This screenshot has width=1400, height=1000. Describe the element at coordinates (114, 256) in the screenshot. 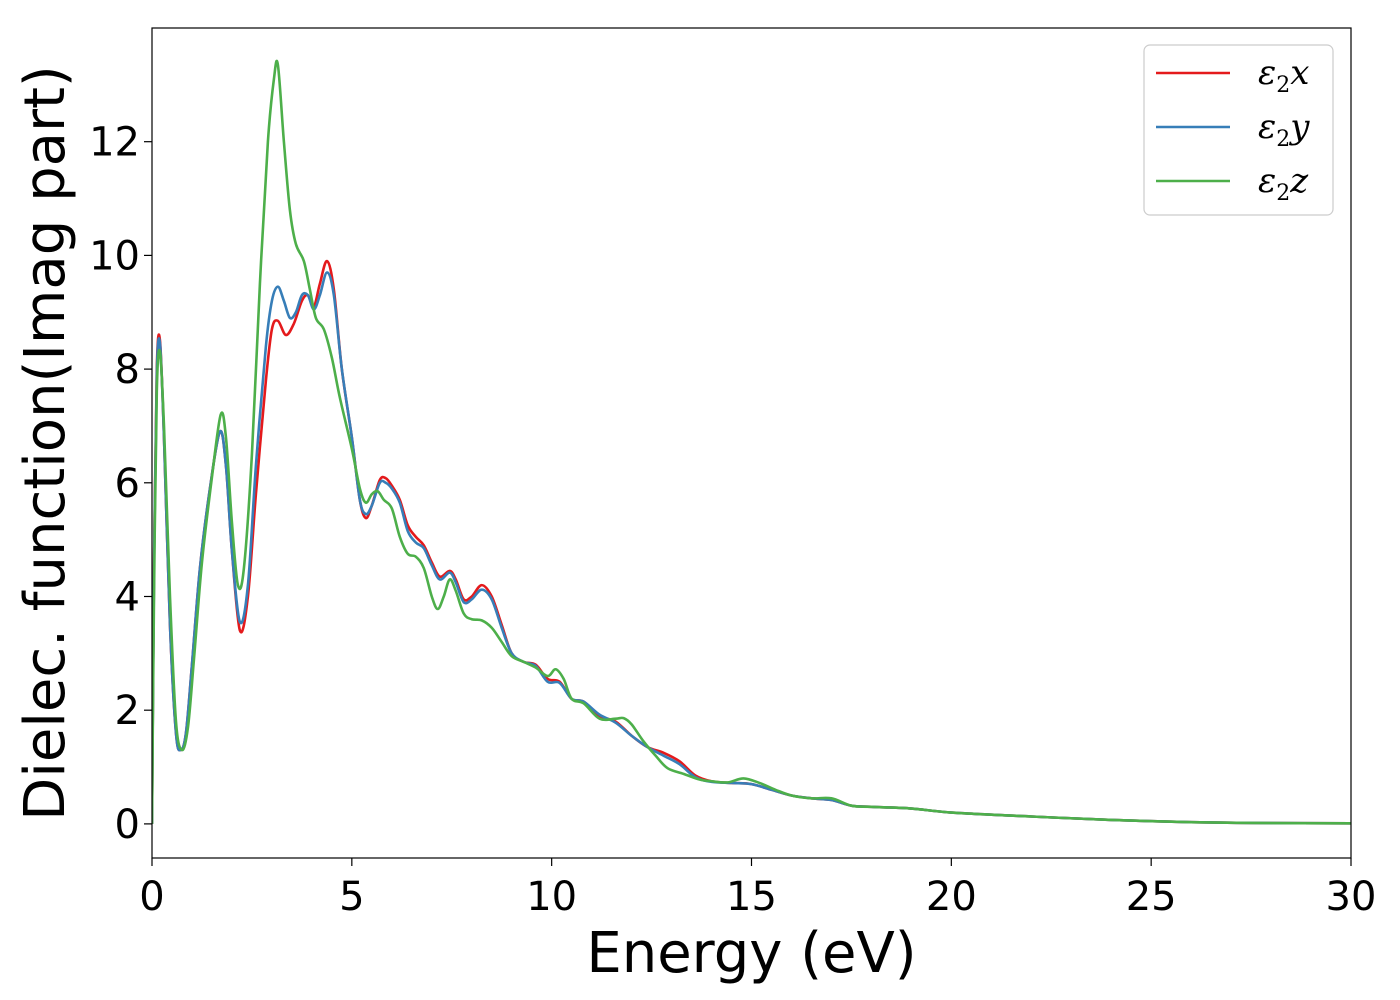

I see `y-tick-label: 10` at that location.